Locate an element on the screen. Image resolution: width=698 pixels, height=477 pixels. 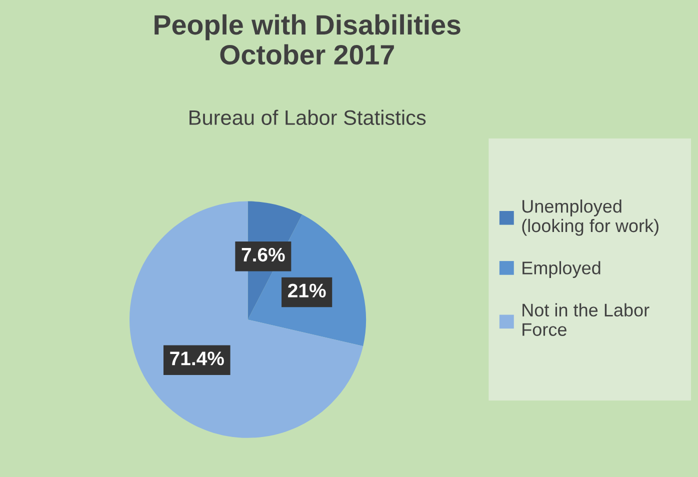
data-label: 7.6% is located at coordinates (263, 255).